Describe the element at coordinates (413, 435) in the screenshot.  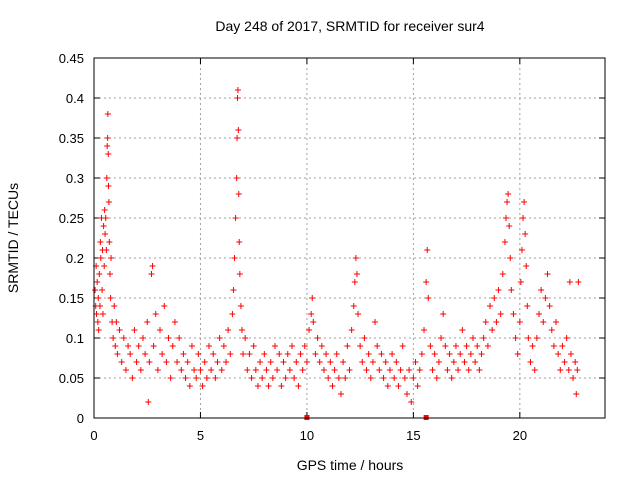
I see `x-tick-label: 15` at that location.